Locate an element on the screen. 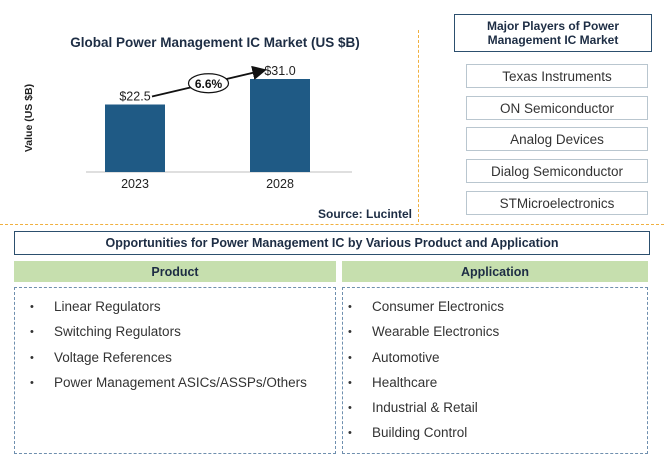 This screenshot has width=664, height=466. list-item: Linear Regulators is located at coordinates (166, 309).